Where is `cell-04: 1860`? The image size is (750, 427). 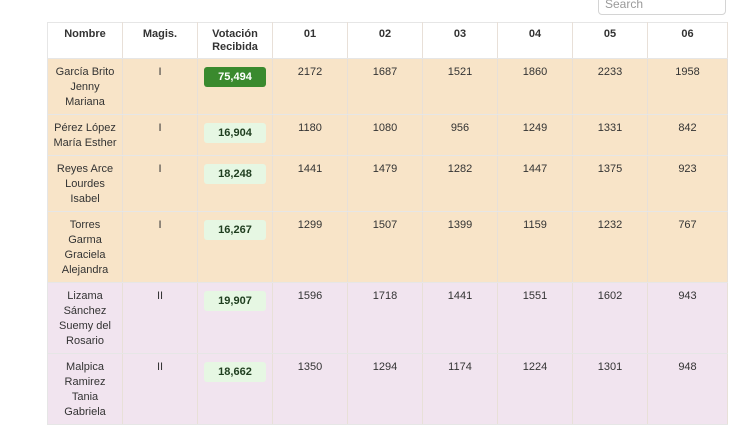
cell-04: 1860 is located at coordinates (535, 86).